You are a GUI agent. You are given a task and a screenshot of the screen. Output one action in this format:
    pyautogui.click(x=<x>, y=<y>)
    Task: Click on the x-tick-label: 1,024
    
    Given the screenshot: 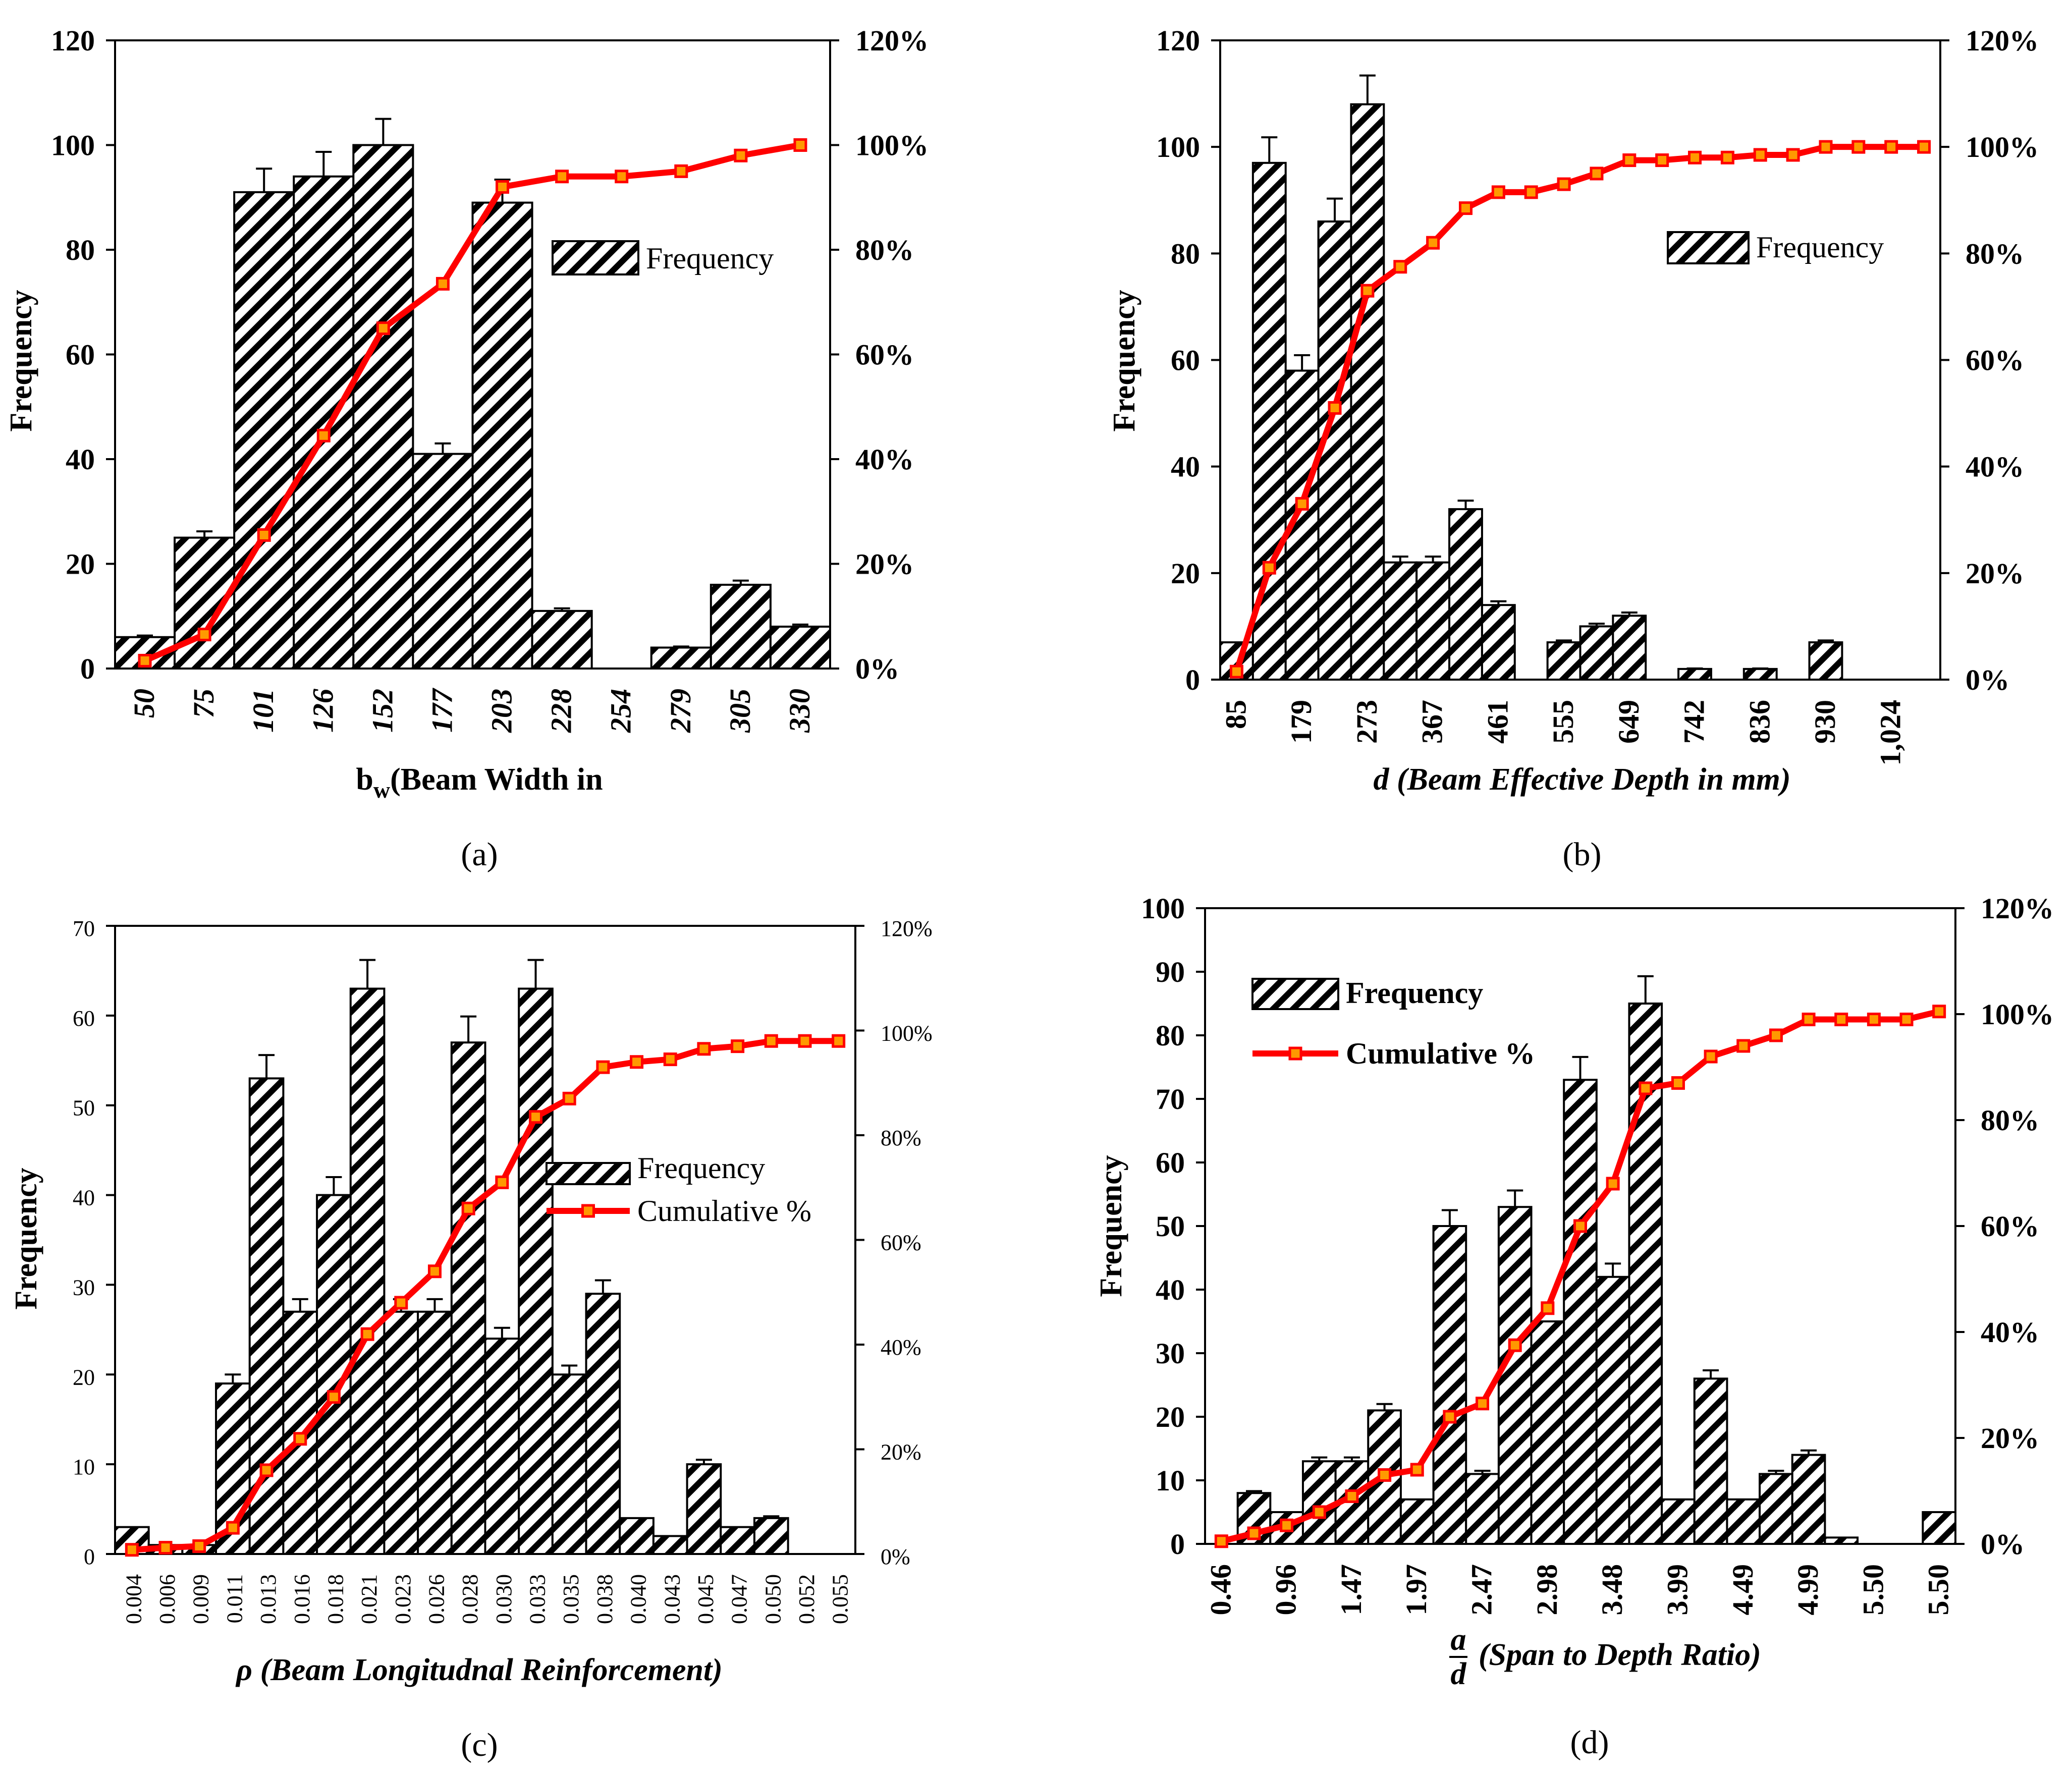 What is the action you would take?
    pyautogui.click(x=1890, y=733)
    